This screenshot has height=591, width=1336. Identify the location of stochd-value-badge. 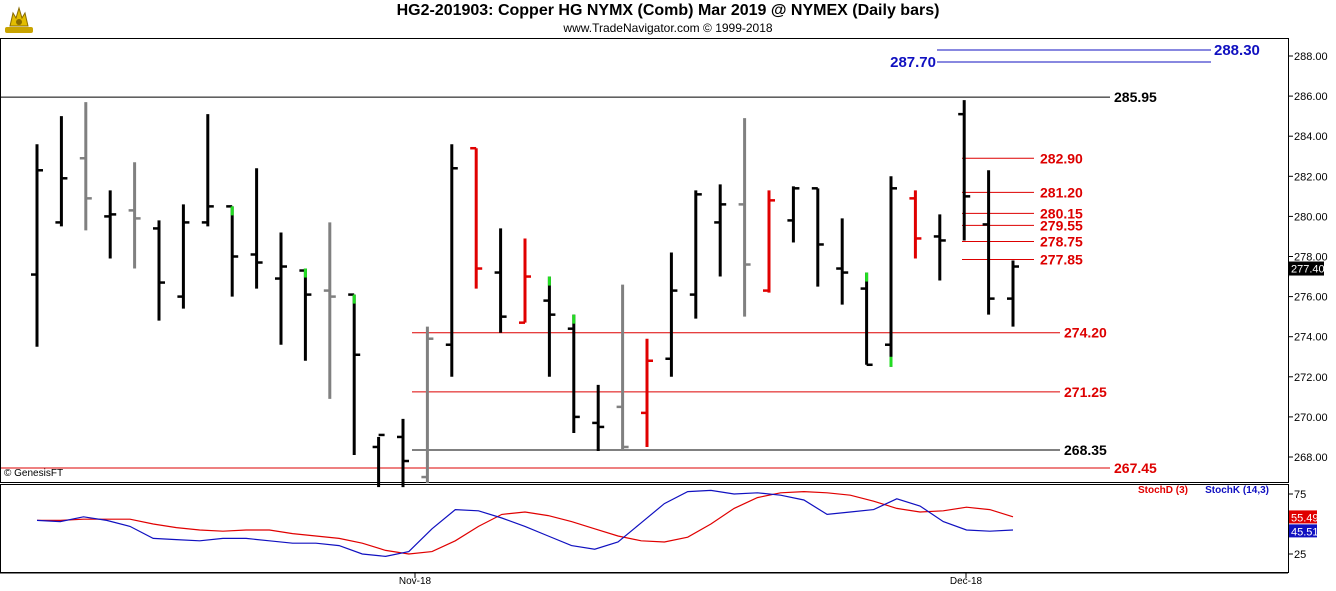
(1303, 517).